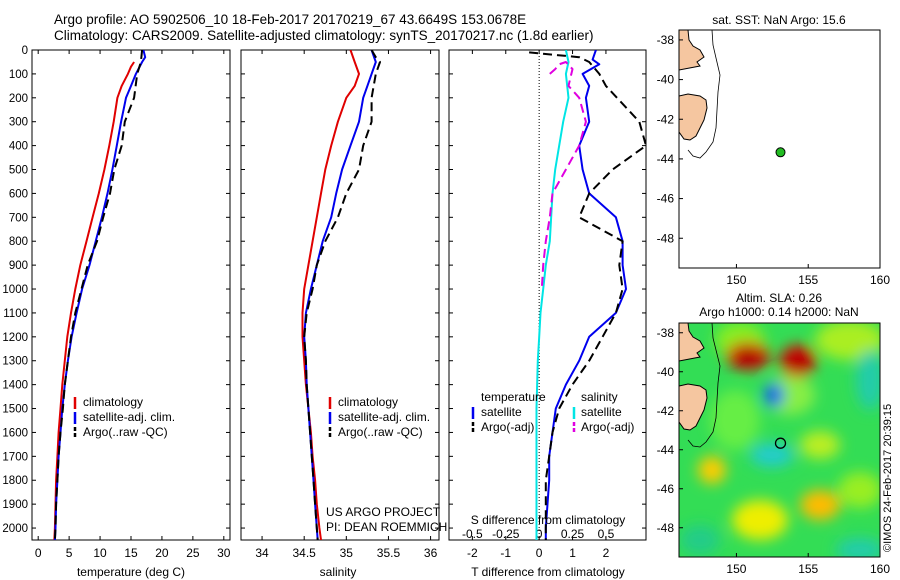 The image size is (900, 580). I want to click on sla-map-frame, so click(779, 440).